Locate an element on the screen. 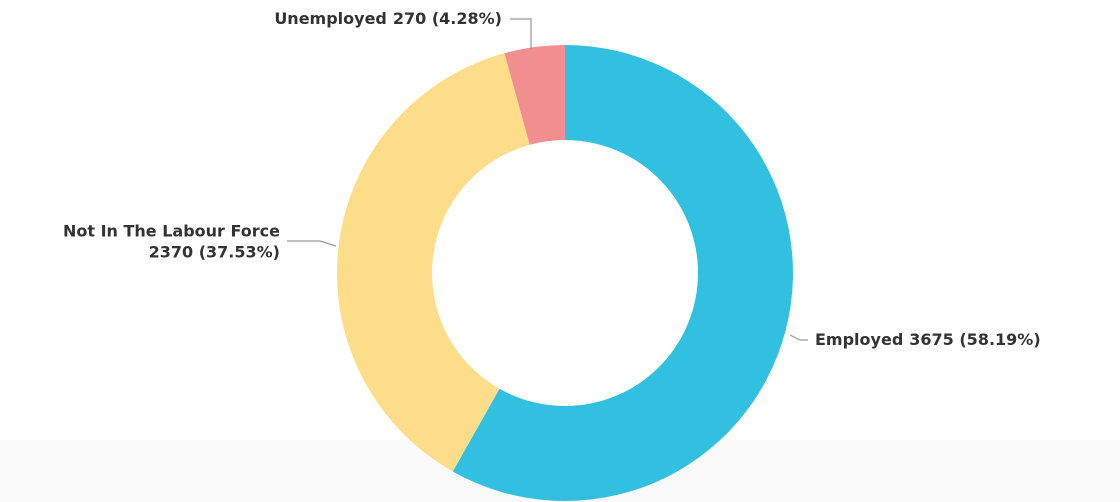 The height and width of the screenshot is (502, 1120). slice-value-label: 3675 (58.19%) is located at coordinates (974, 339).